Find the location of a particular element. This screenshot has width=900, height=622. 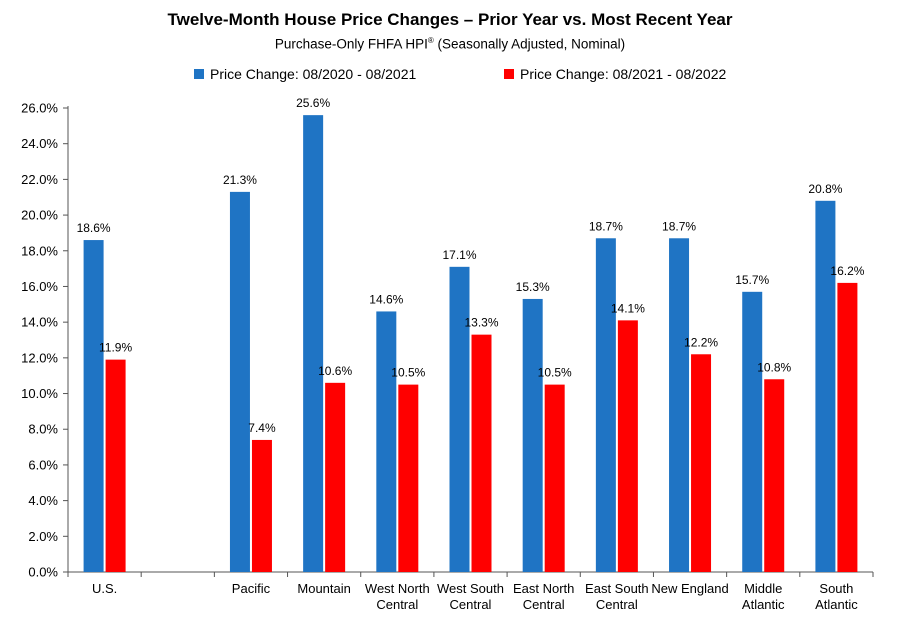

data-label: 10.6% is located at coordinates (335, 371).